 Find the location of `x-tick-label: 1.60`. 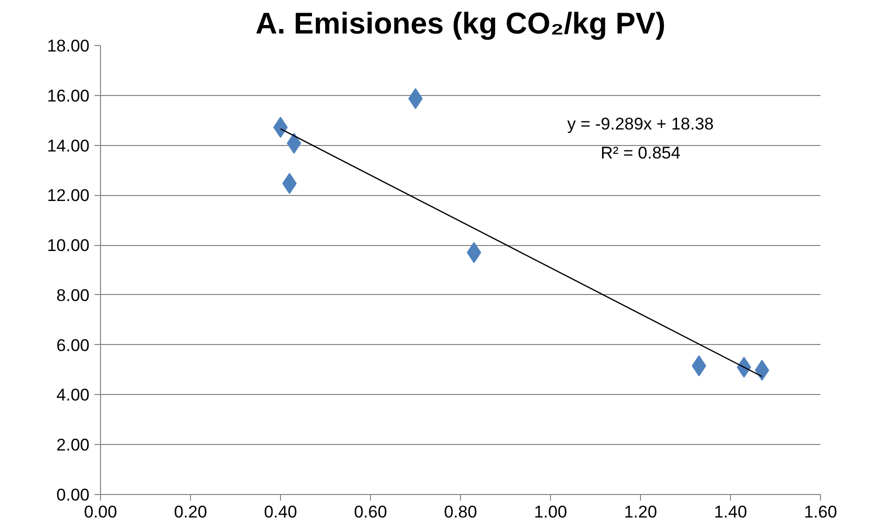

x-tick-label: 1.60 is located at coordinates (821, 512).